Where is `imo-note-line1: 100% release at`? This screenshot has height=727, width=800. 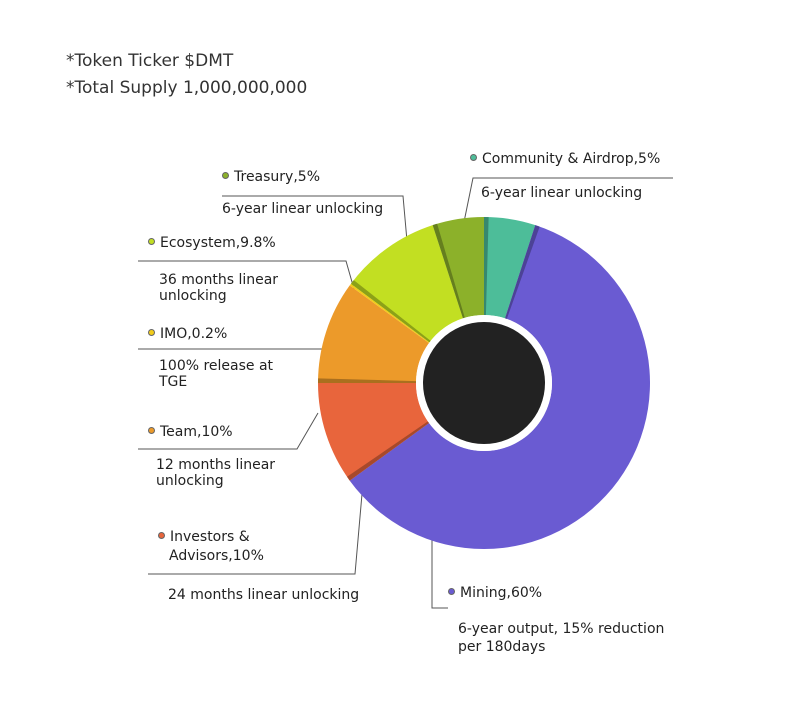 imo-note-line1: 100% release at is located at coordinates (216, 366).